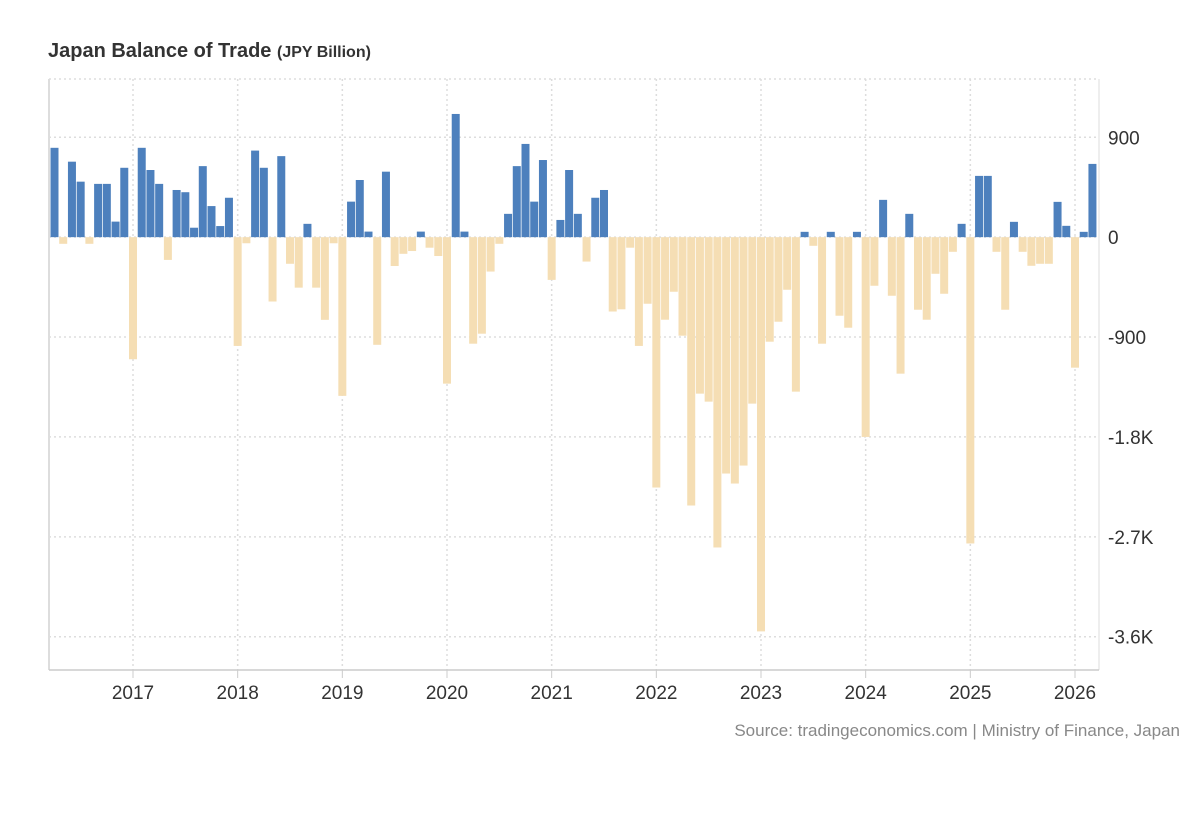 This screenshot has width=1200, height=820. Describe the element at coordinates (656, 693) in the screenshot. I see `x-tick-label: 2022` at that location.